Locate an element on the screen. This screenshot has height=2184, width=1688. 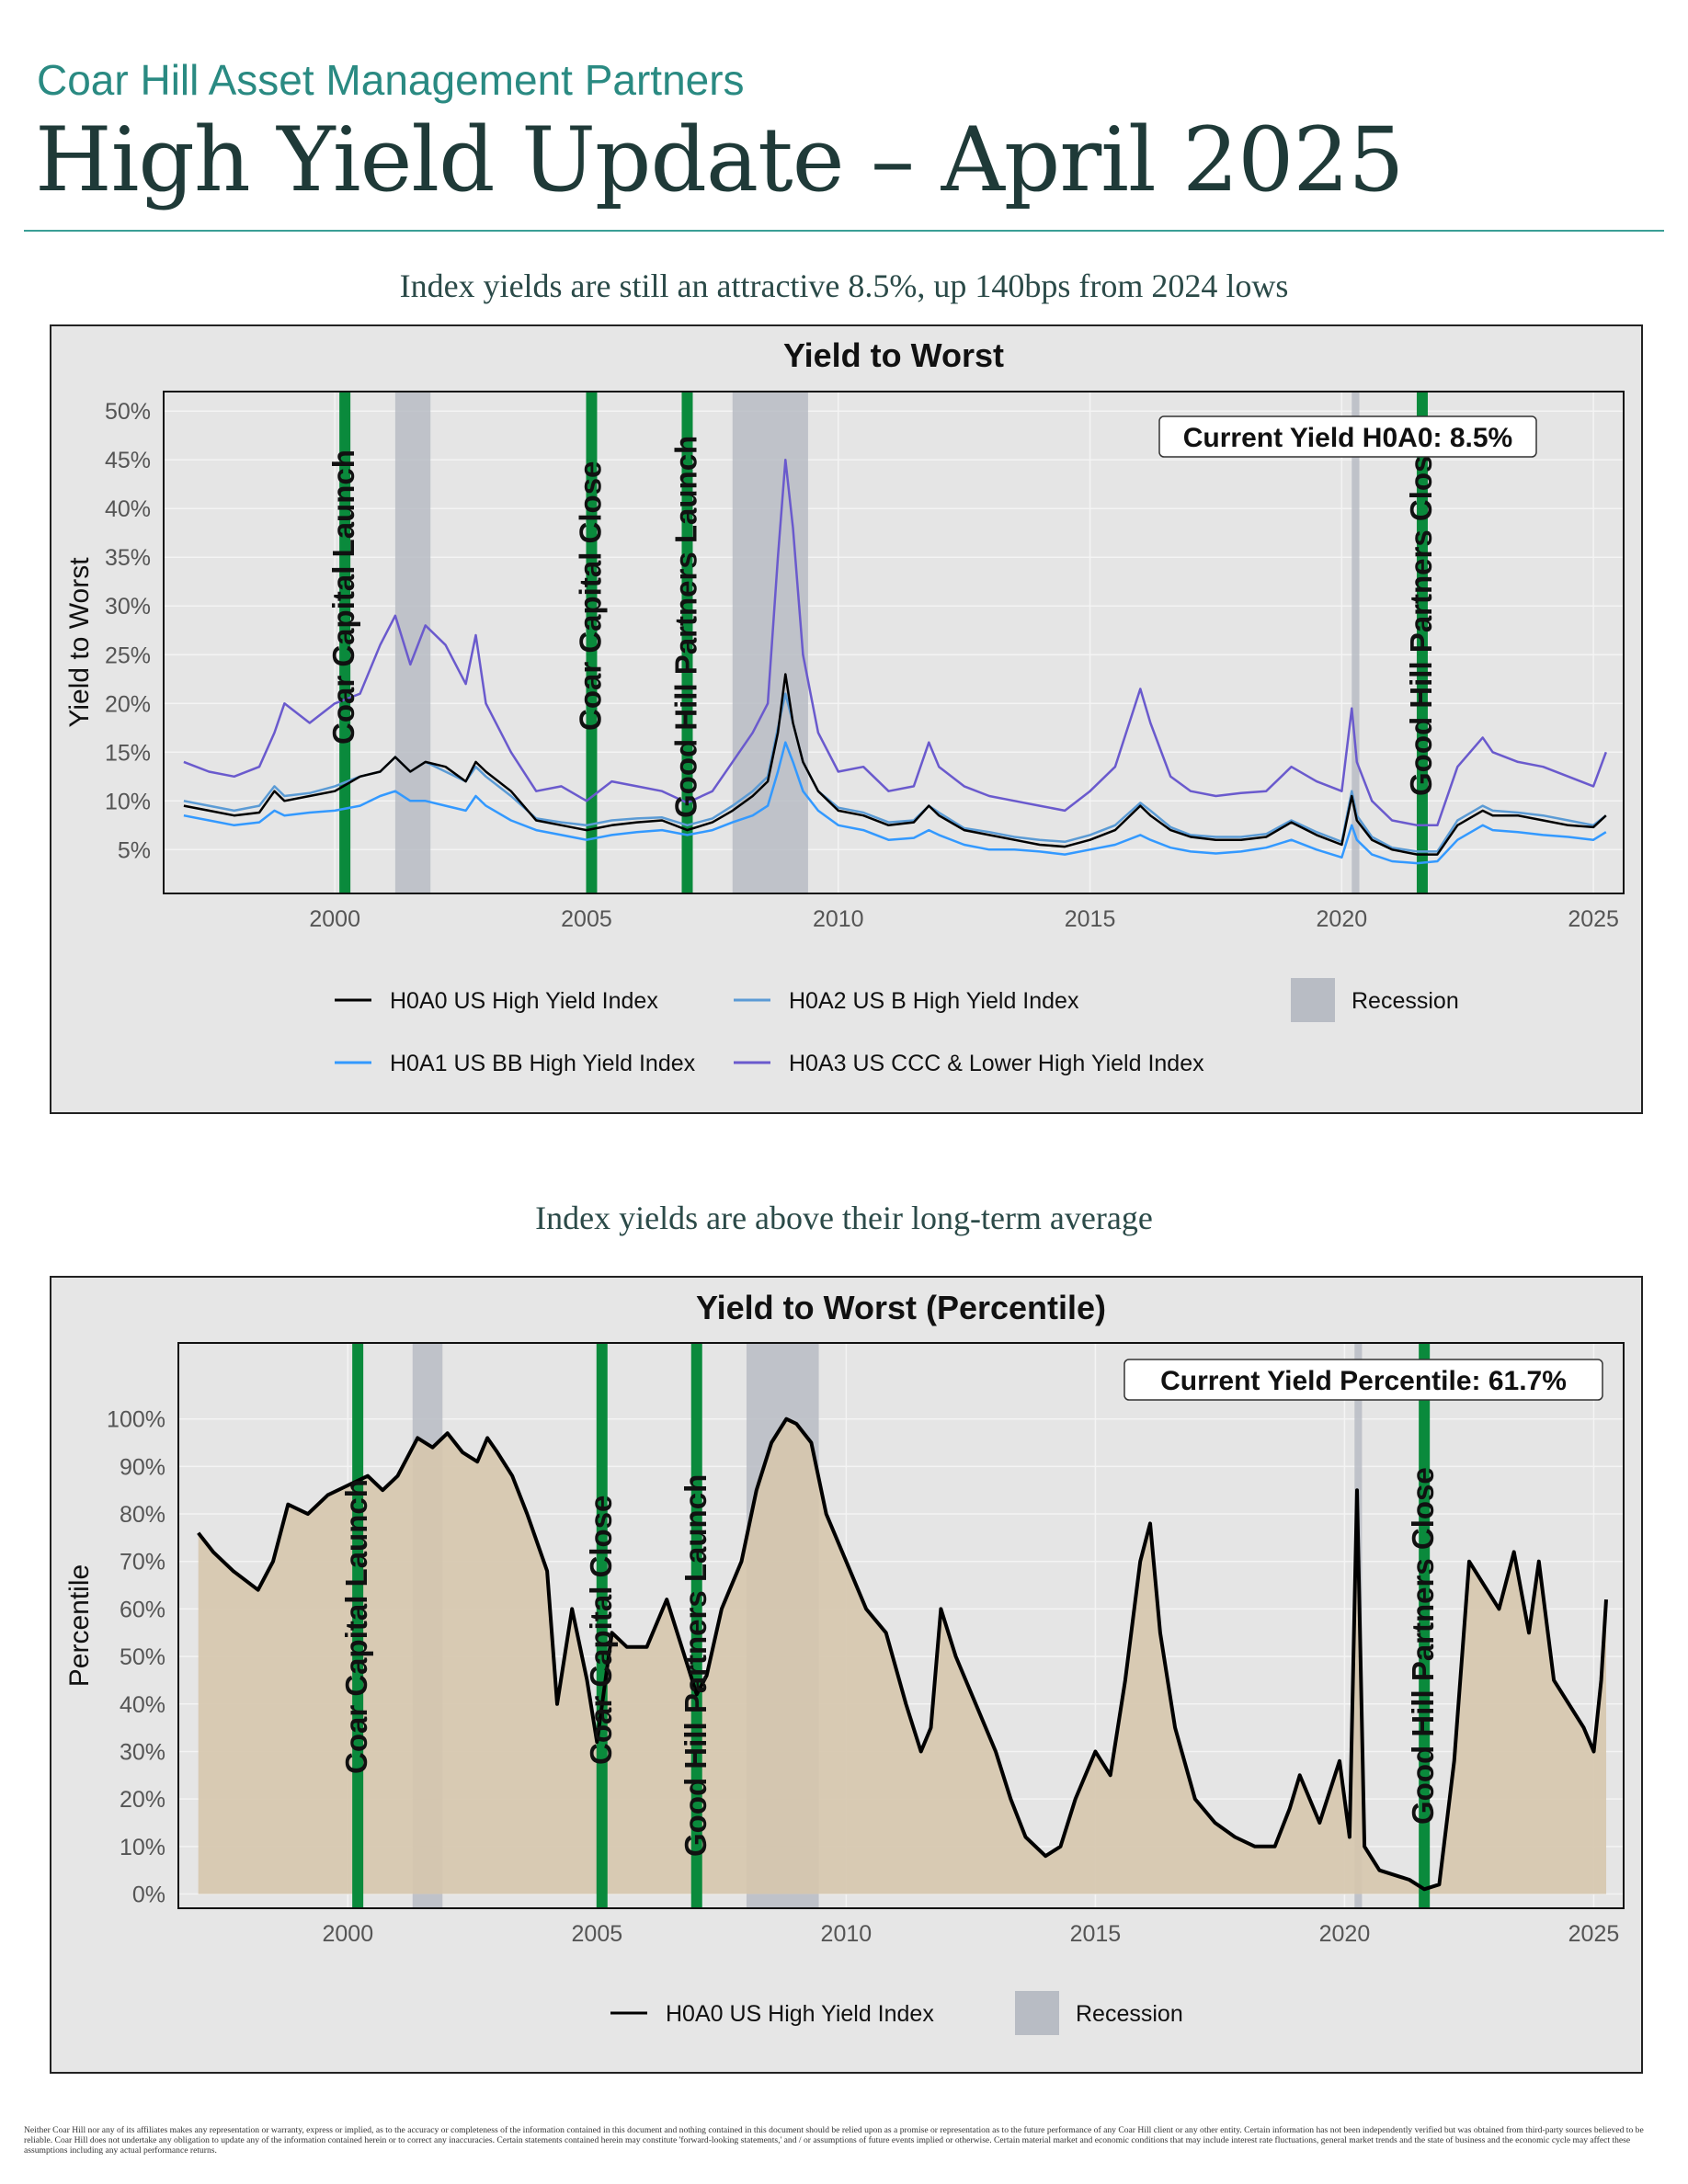
page-title: High Yield Update – April 2025 is located at coordinates (720, 159).